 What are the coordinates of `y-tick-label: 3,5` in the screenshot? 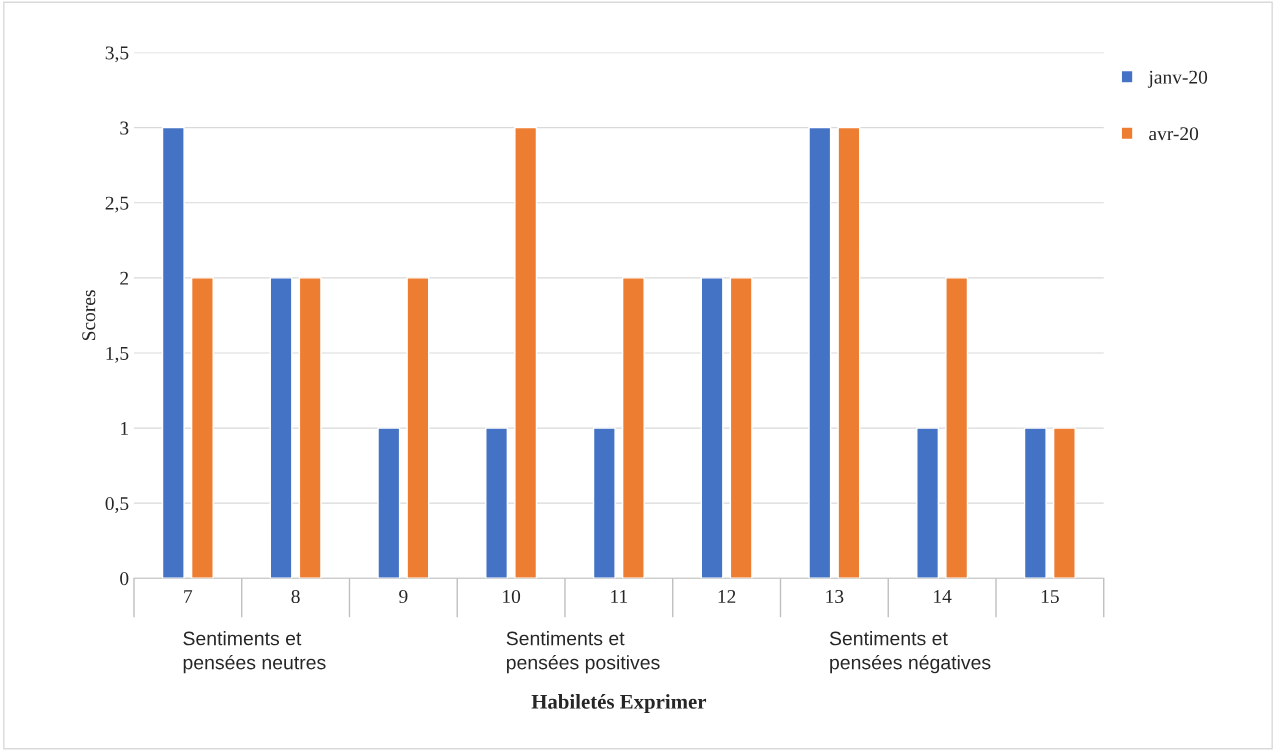 It's located at (117, 54).